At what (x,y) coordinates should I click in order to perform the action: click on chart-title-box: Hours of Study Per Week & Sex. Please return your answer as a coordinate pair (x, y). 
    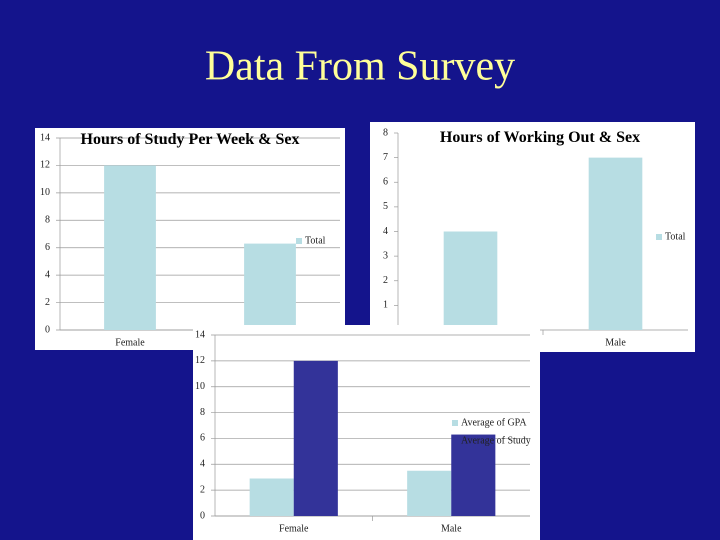
    Looking at the image, I should click on (190, 139).